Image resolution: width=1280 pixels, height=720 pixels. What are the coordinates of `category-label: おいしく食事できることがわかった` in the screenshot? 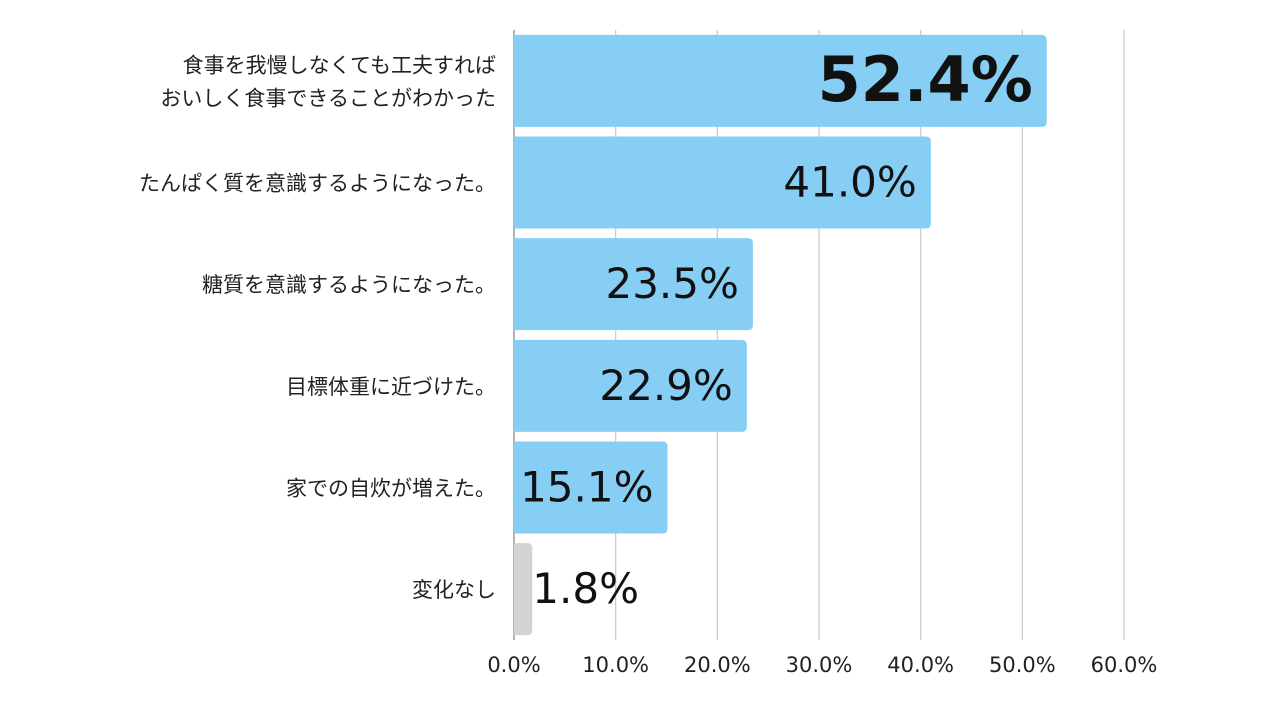 It's located at (328, 98).